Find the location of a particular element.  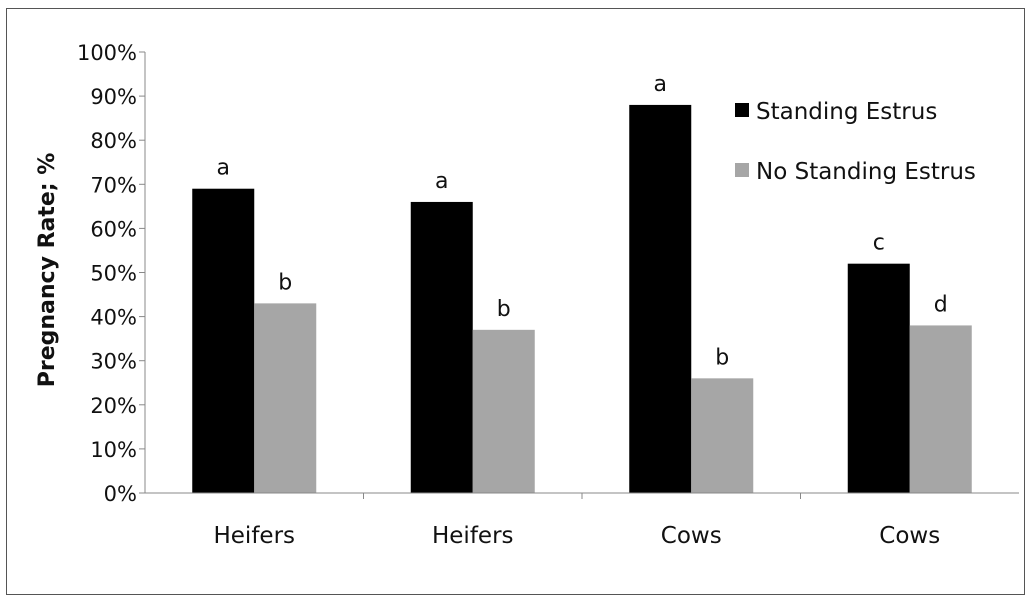

y-tick-label: 100% is located at coordinates (107, 53).